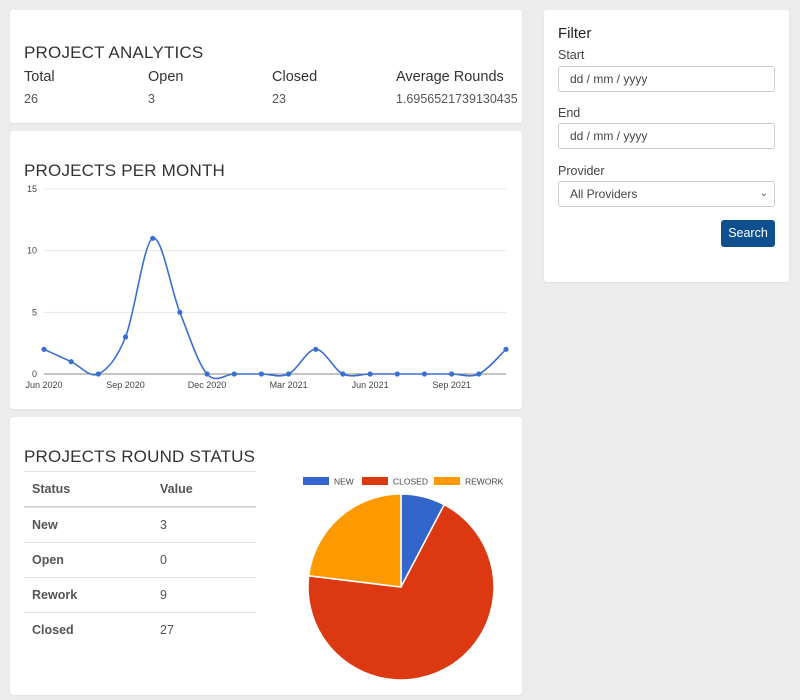  I want to click on filter-title: Filter, so click(575, 33).